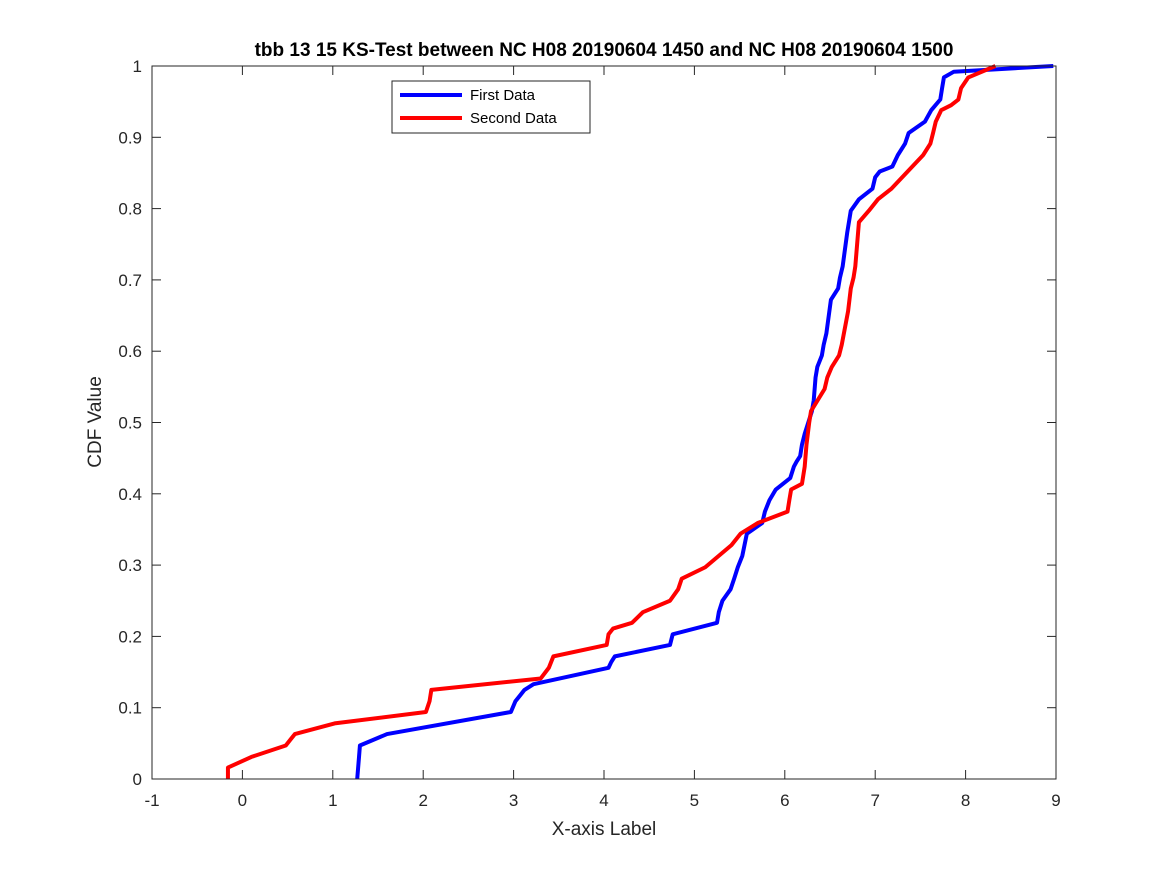  Describe the element at coordinates (503, 95) in the screenshot. I see `legend-label-first-data: First Data` at that location.